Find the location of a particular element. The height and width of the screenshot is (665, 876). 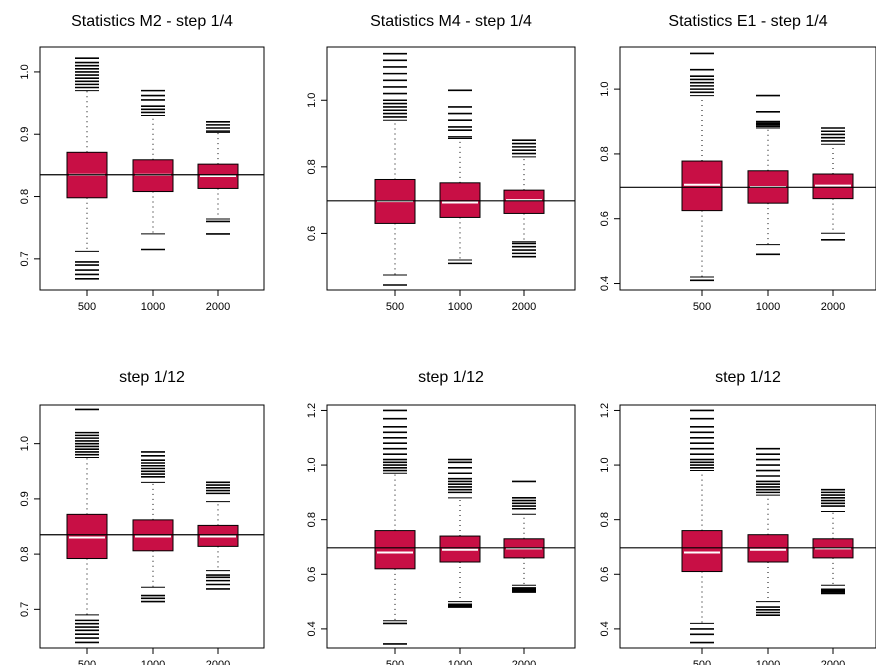

panel-6: step 1/12 0.4 0.6 0.8 1.0 1.2 500 1000 2000 is located at coordinates (737, 517).